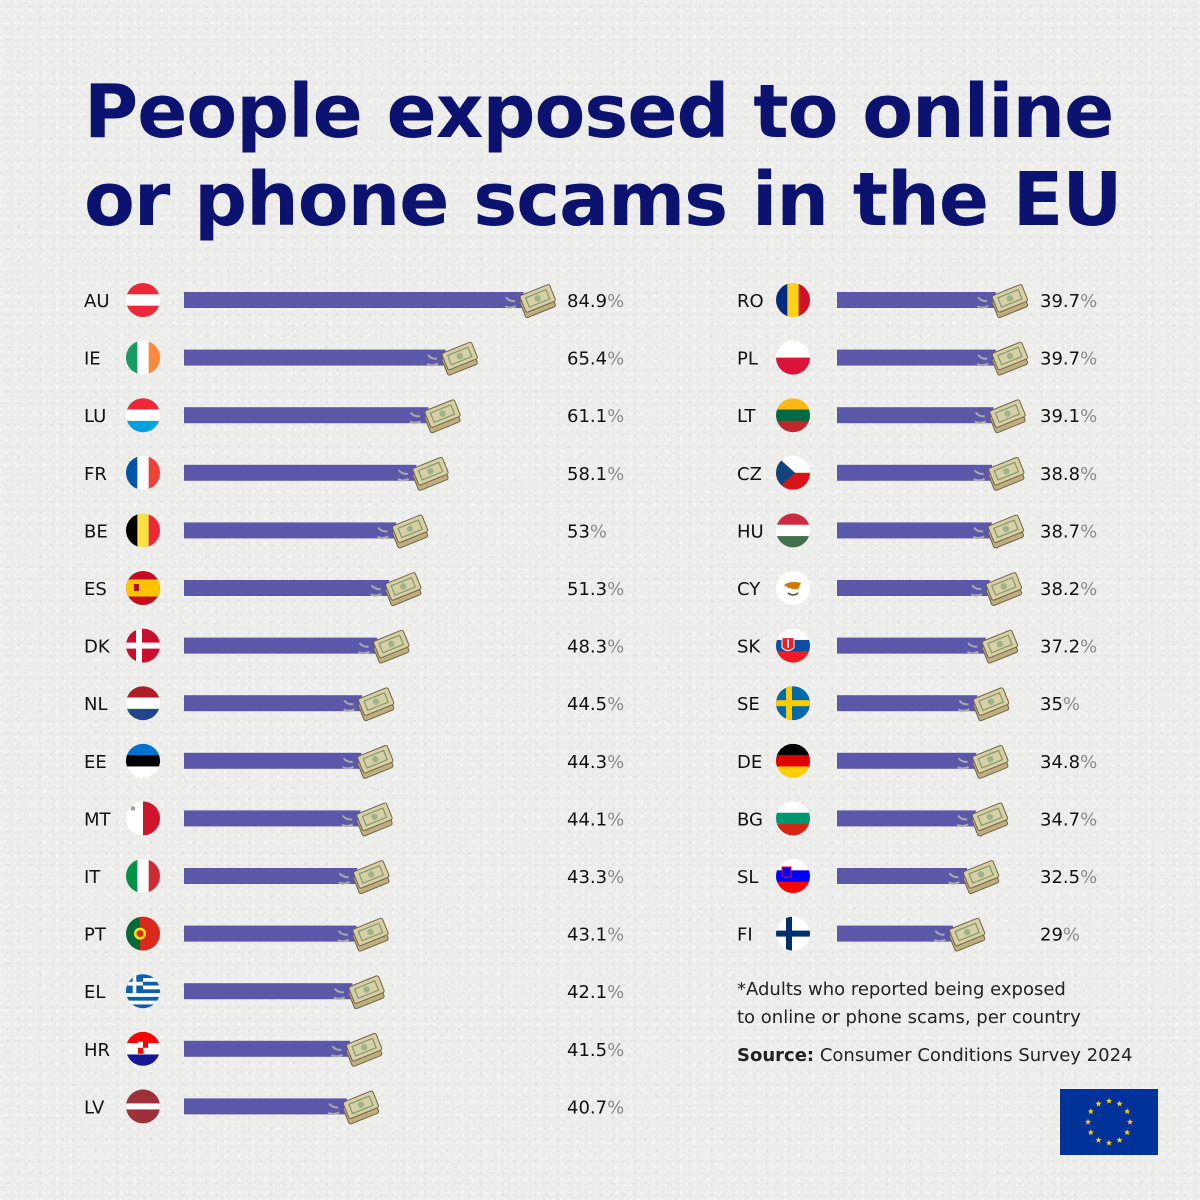 The width and height of the screenshot is (1200, 1200). Describe the element at coordinates (96, 531) in the screenshot. I see `country-code-label: BE` at that location.